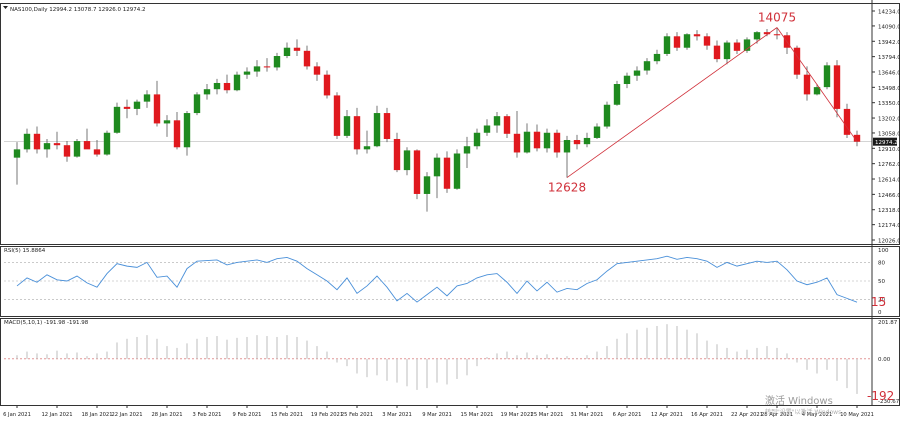 Image resolution: width=900 pixels, height=421 pixels. What do you see at coordinates (884, 360) in the screenshot?
I see `macd-tick-label: 0.00` at bounding box center [884, 360].